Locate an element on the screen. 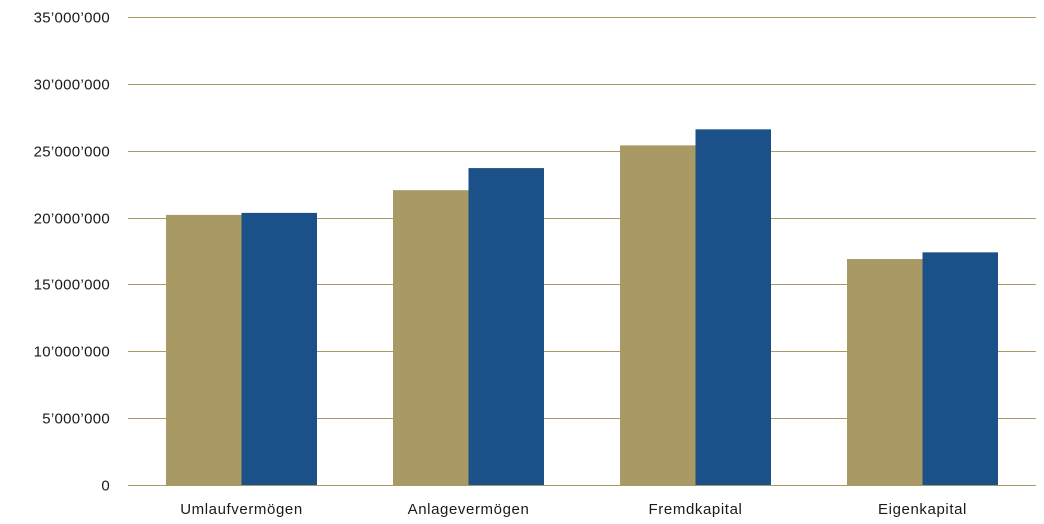  y-tick-label: 25’000’000 is located at coordinates (72, 152).